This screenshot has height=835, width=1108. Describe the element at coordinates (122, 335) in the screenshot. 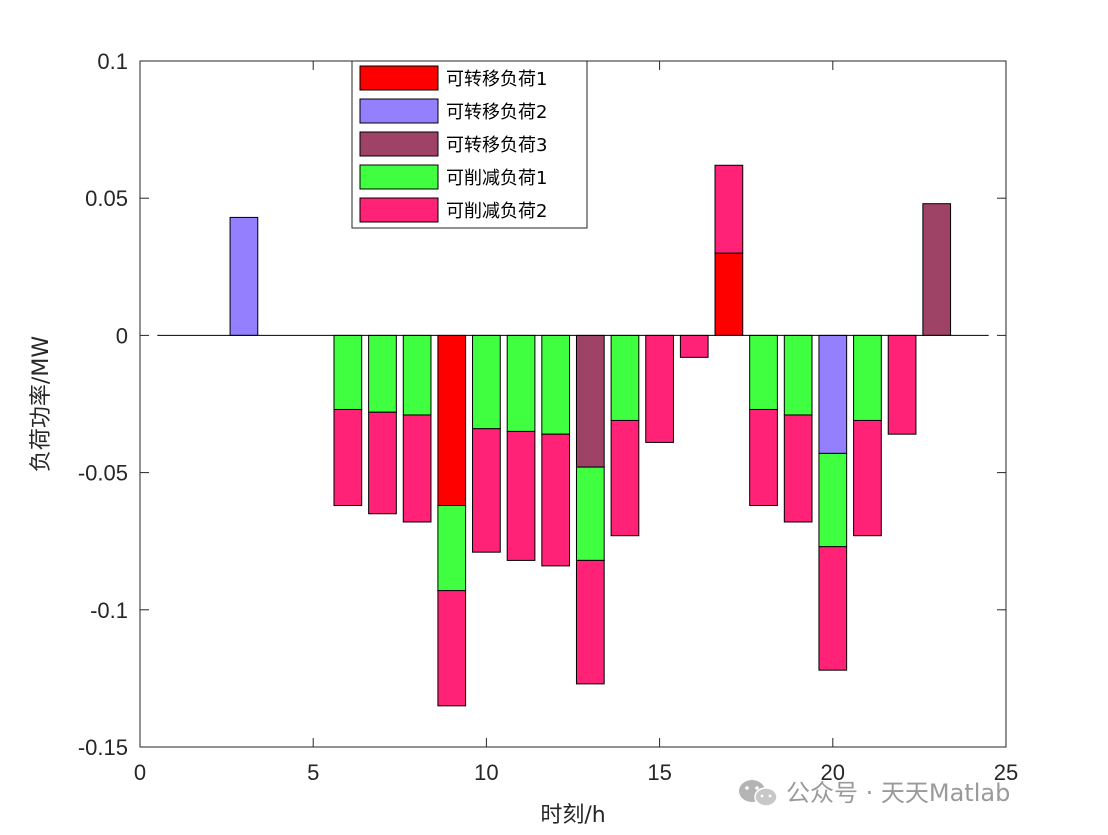

I see `y-tick-label: 0` at that location.